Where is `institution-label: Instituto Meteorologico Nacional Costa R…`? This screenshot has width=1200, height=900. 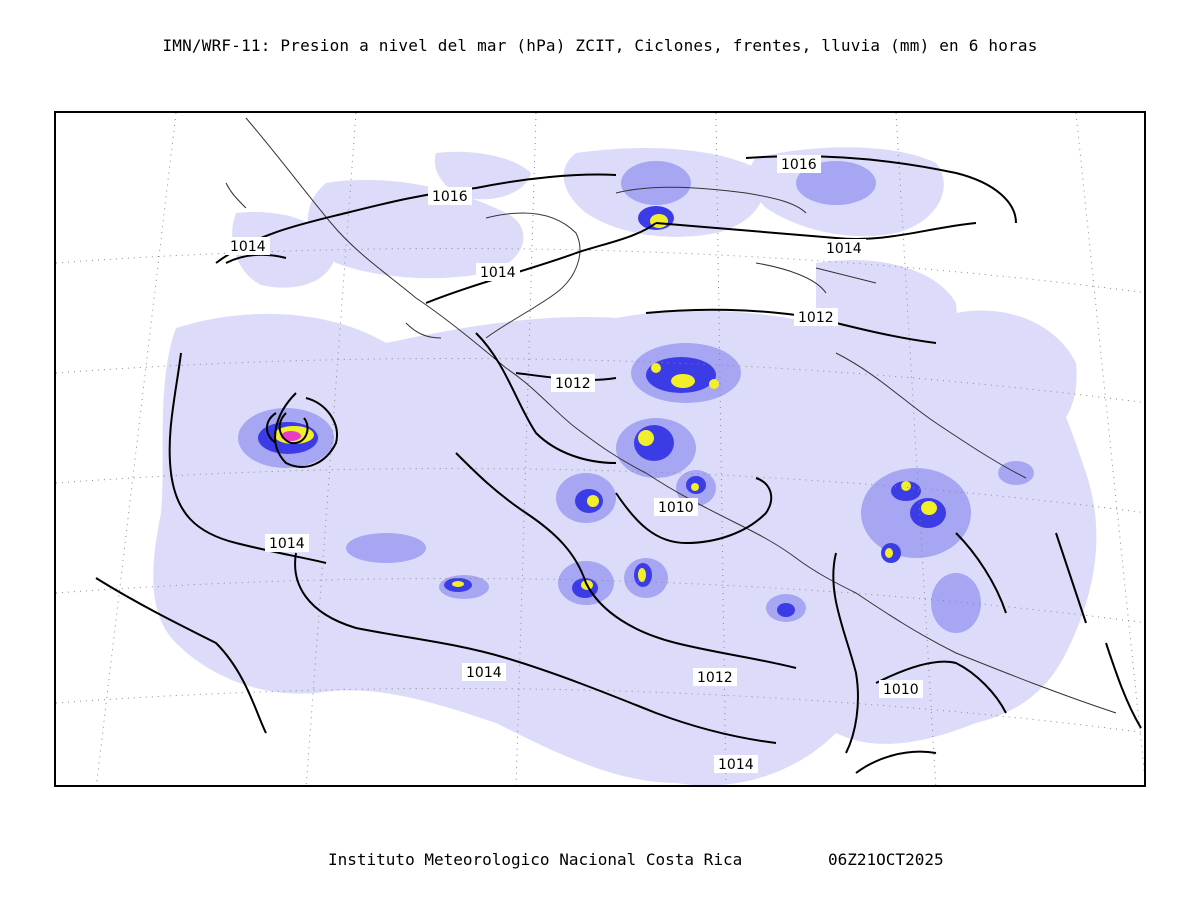 institution-label: Instituto Meteorologico Nacional Costa R… is located at coordinates (535, 859).